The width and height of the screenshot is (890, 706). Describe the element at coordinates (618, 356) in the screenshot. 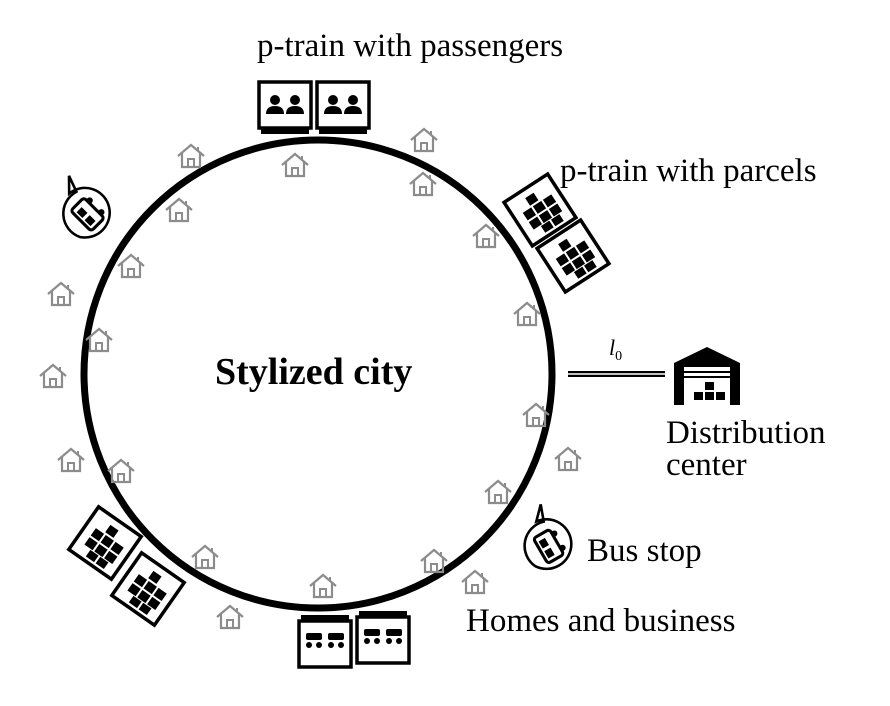

I see `link-subscript: 0` at that location.